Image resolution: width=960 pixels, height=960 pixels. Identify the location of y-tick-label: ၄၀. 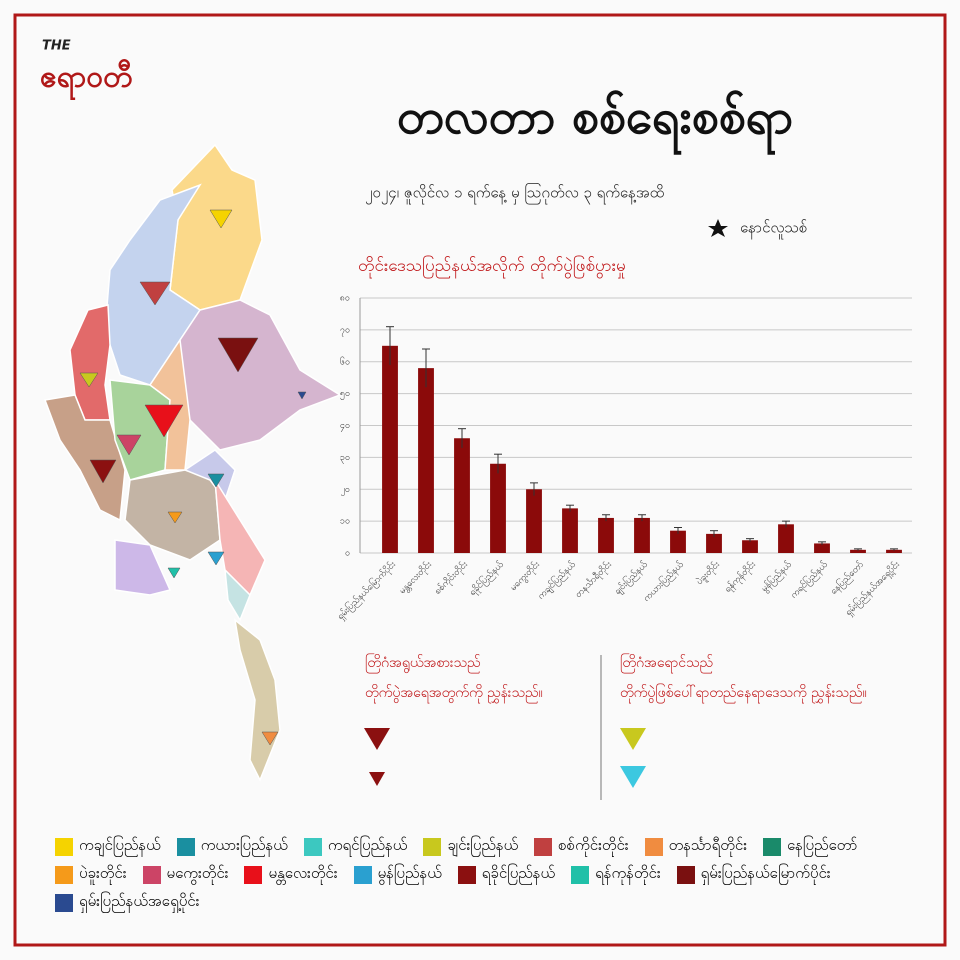
(345, 426).